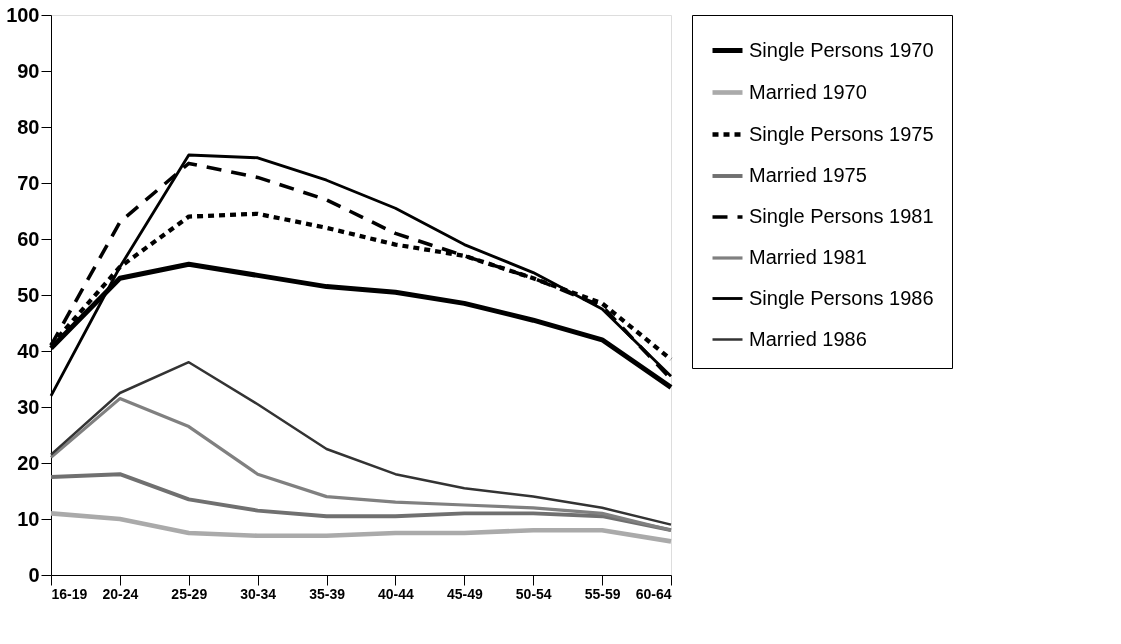  I want to click on x-tick-label: 16-19, so click(69, 593).